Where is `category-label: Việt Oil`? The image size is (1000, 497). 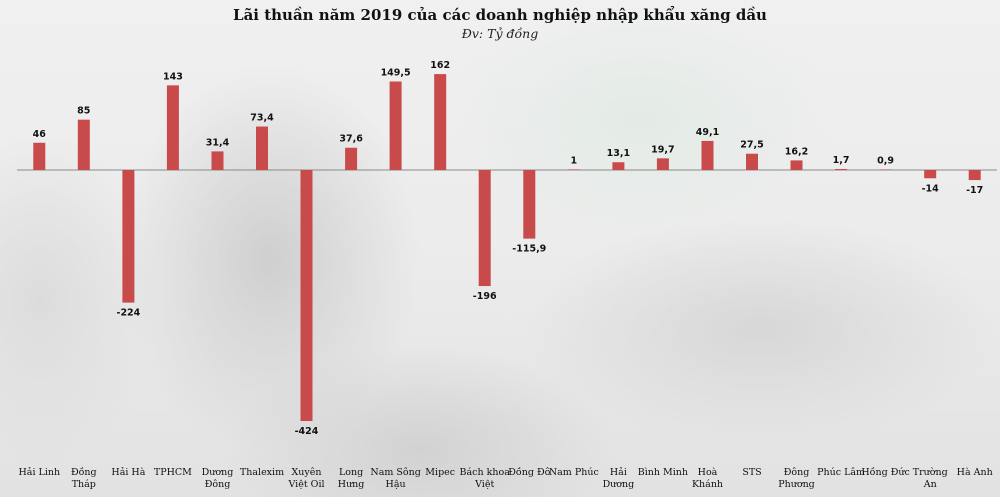 category-label: Việt Oil is located at coordinates (305, 484).